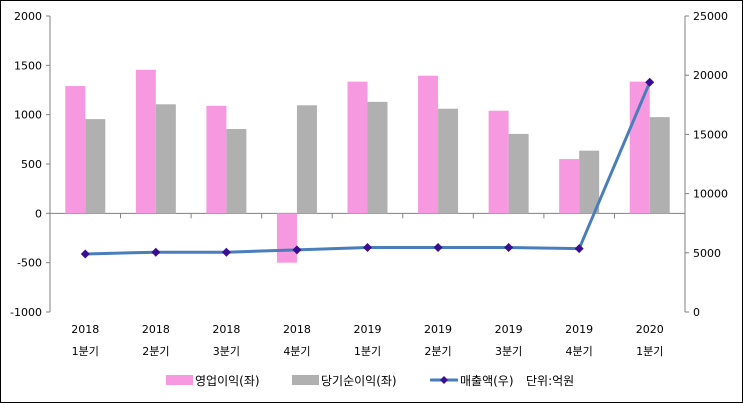 Image resolution: width=743 pixels, height=403 pixels. What do you see at coordinates (710, 134) in the screenshot?
I see `right-tick-label: 15000` at bounding box center [710, 134].